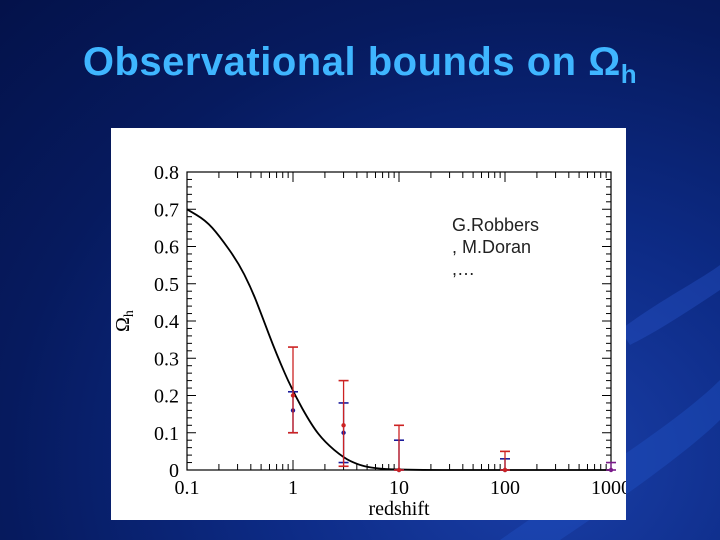 The height and width of the screenshot is (540, 720). Describe the element at coordinates (123, 324) in the screenshot. I see `y-axis-label-main: Ω` at that location.